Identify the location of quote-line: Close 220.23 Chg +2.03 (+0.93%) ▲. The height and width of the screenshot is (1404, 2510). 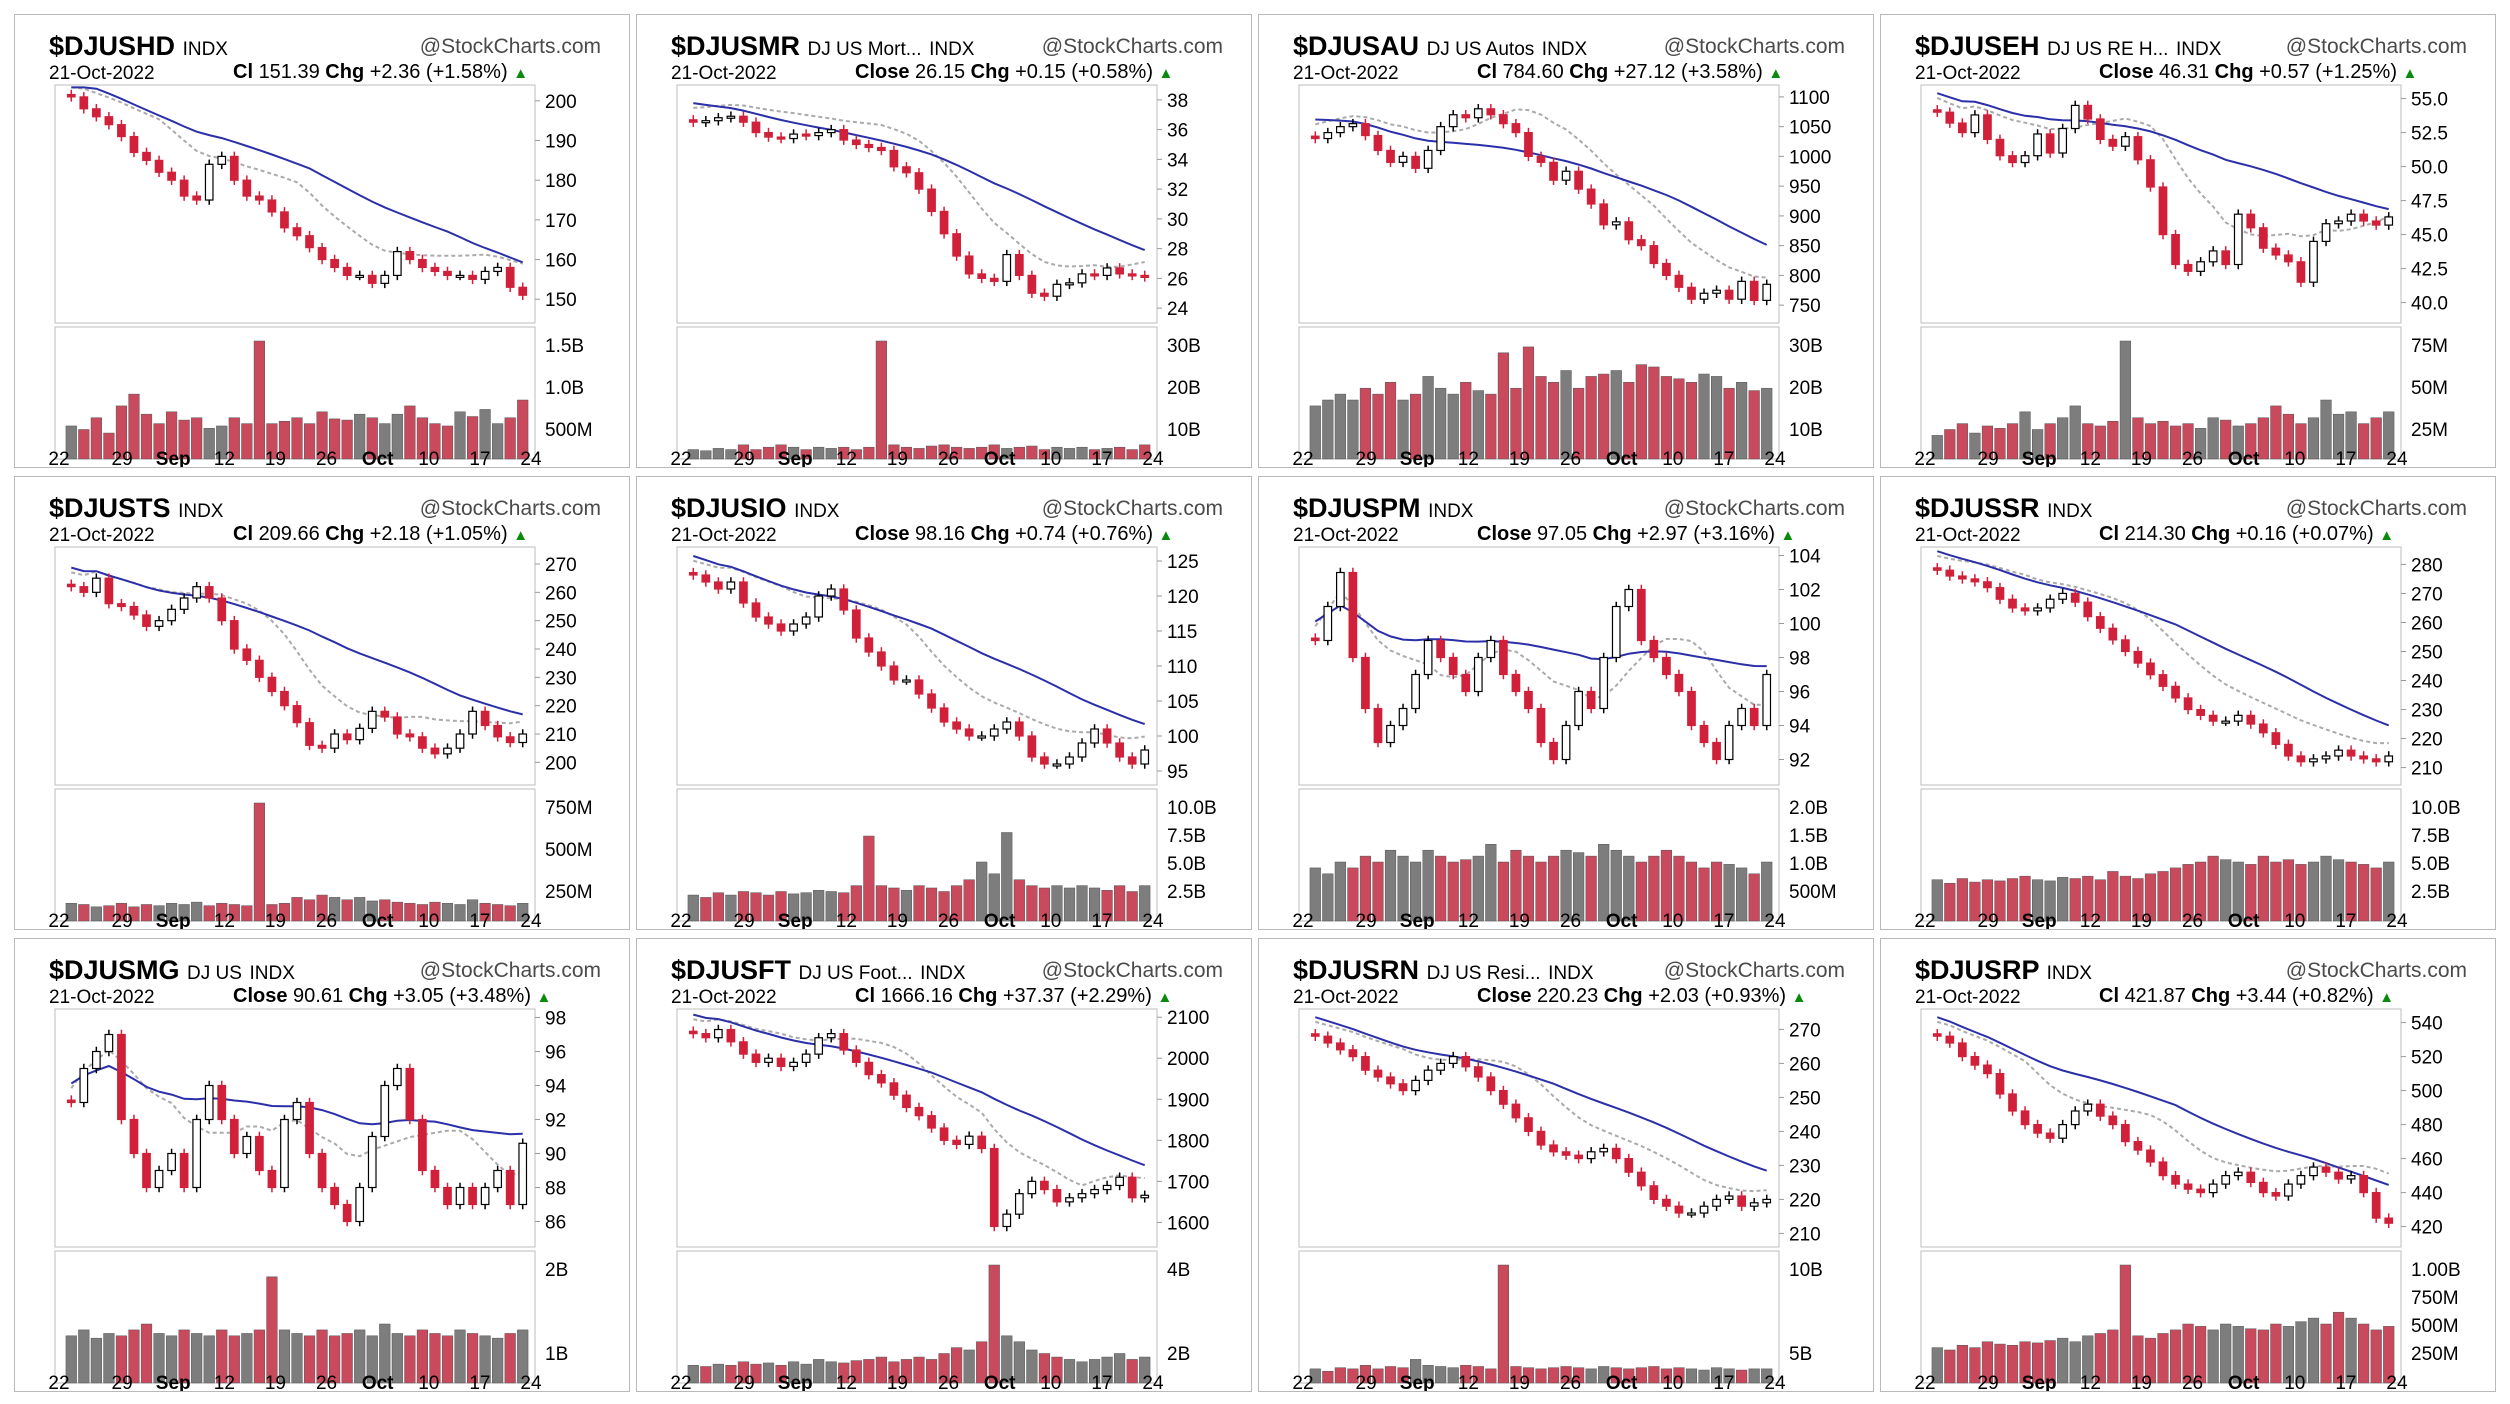
(1642, 996).